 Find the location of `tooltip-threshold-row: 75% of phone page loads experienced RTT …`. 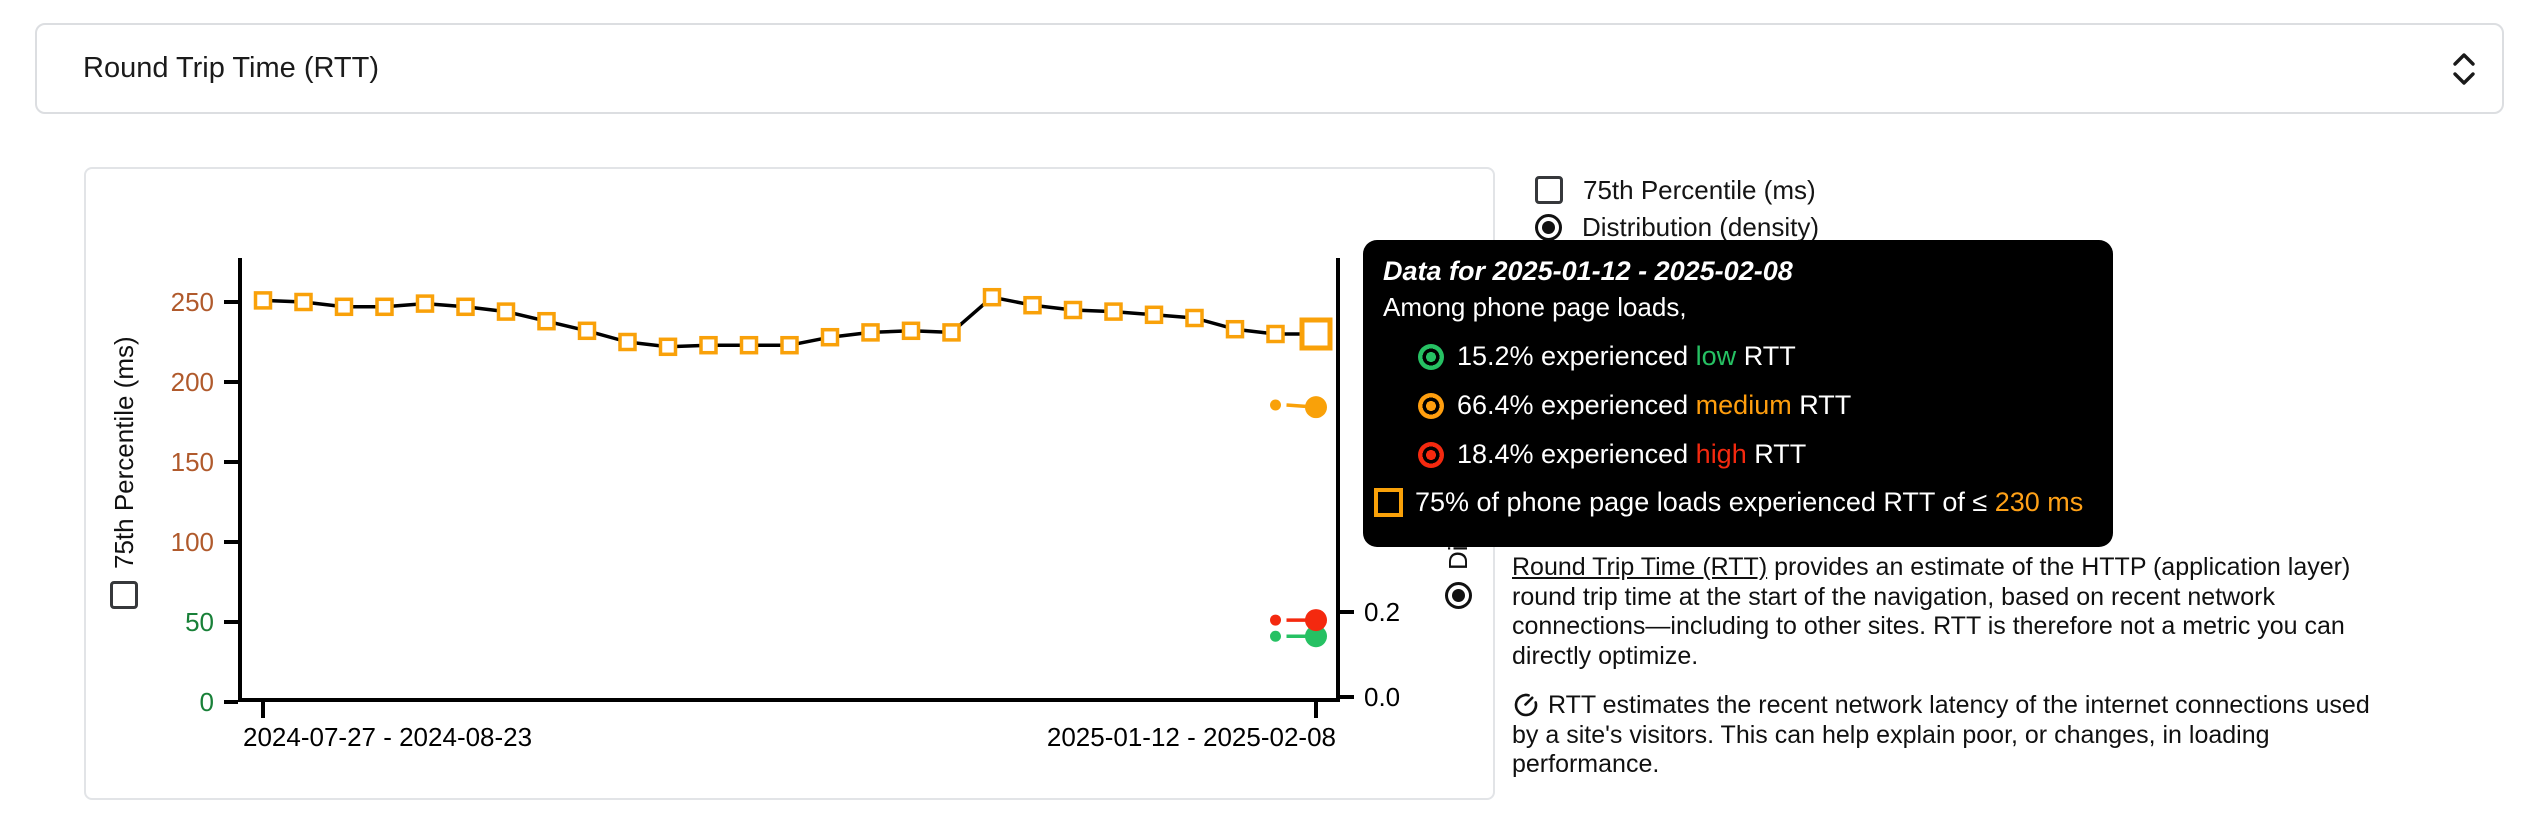

tooltip-threshold-row: 75% of phone page loads experienced RTT … is located at coordinates (1734, 502).